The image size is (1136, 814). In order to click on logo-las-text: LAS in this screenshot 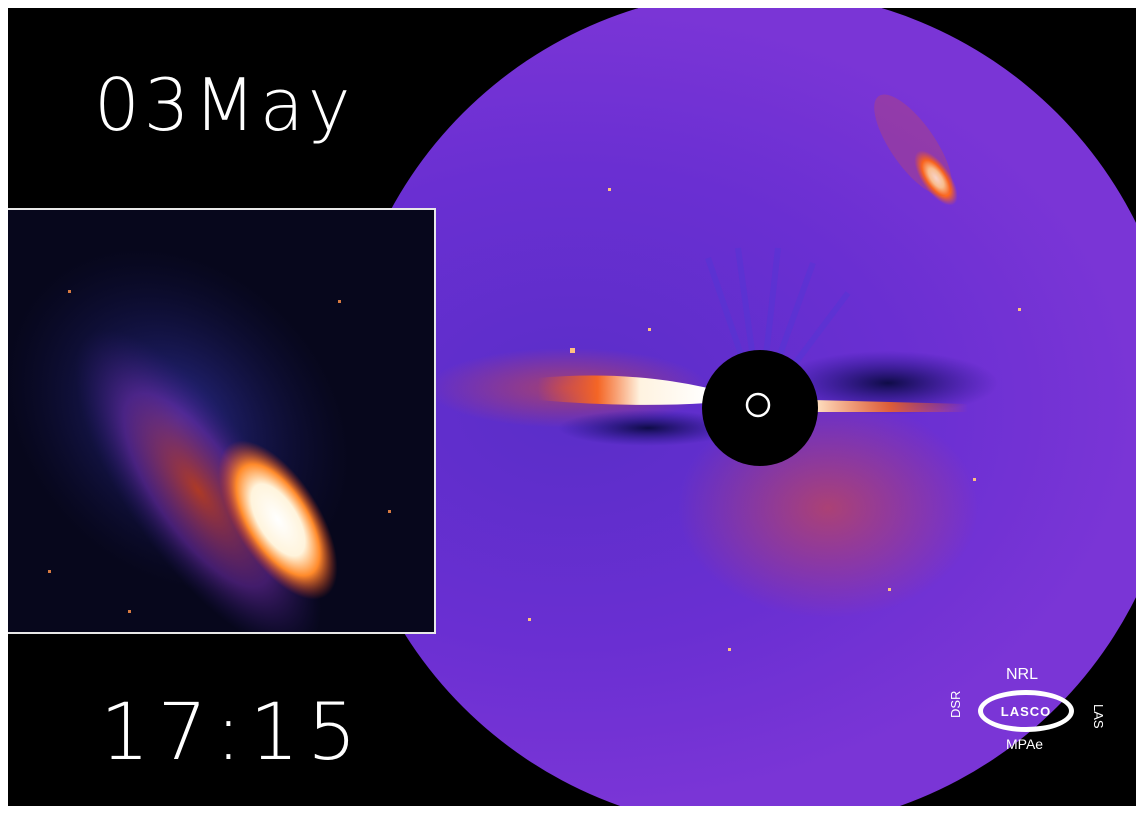, I will do `click(1098, 716)`.